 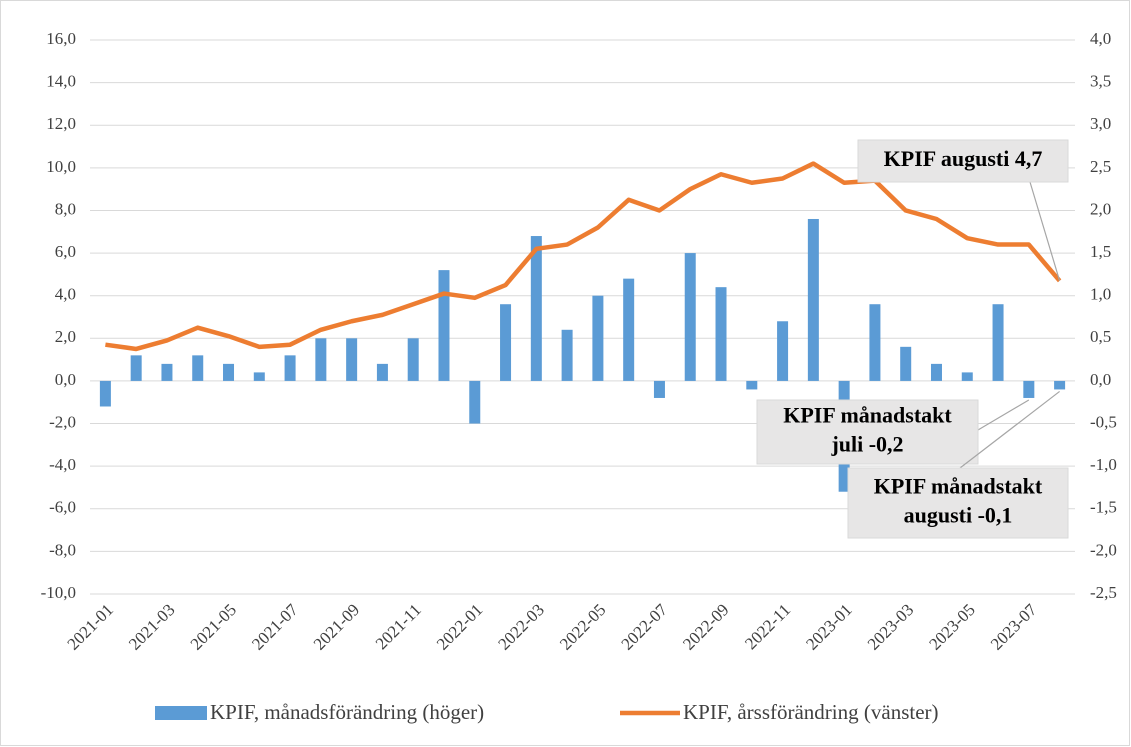 What do you see at coordinates (1100, 166) in the screenshot?
I see `y2-tick-label: 2,5` at bounding box center [1100, 166].